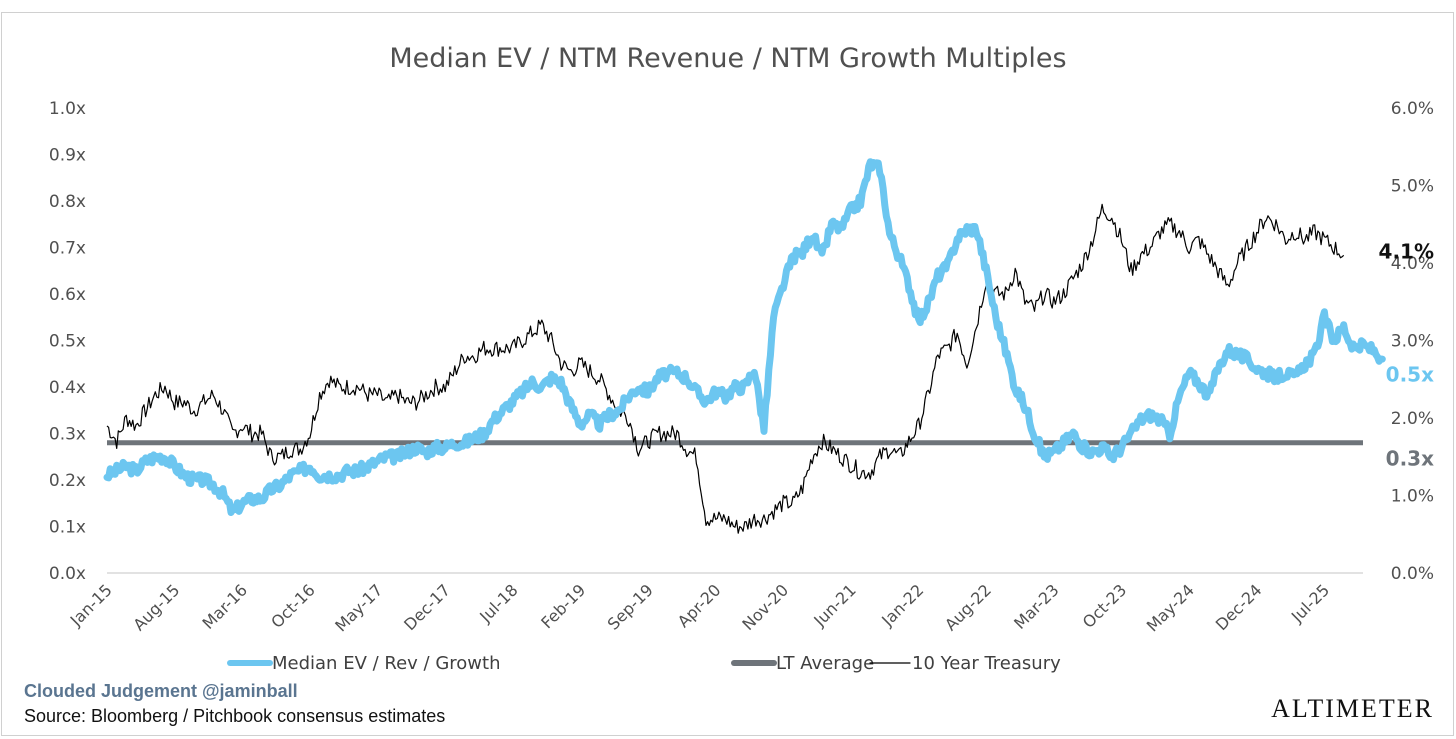 The image size is (1456, 739). I want to click on y-right-tick-label: 0.0%, so click(1412, 574).